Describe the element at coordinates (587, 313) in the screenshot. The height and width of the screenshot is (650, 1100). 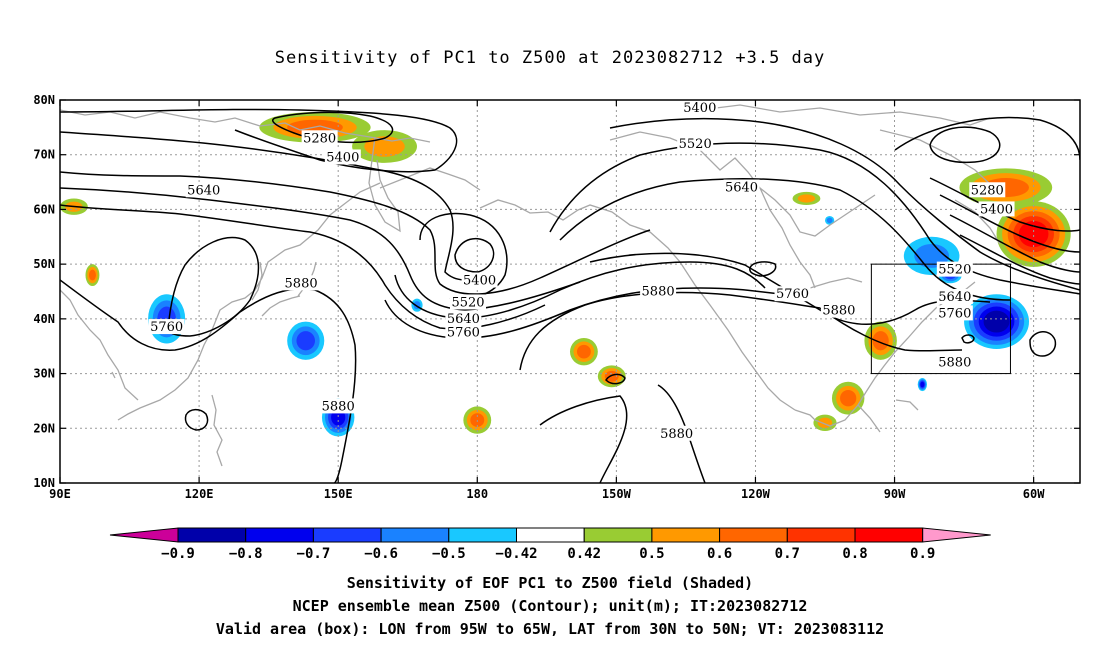
I see `contour-5760-trough` at that location.